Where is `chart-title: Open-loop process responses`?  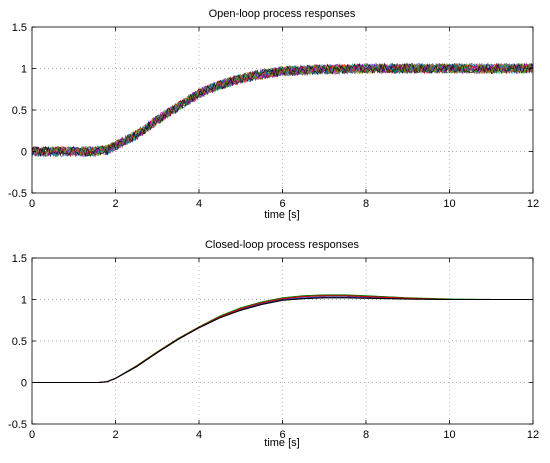 chart-title: Open-loop process responses is located at coordinates (282, 14).